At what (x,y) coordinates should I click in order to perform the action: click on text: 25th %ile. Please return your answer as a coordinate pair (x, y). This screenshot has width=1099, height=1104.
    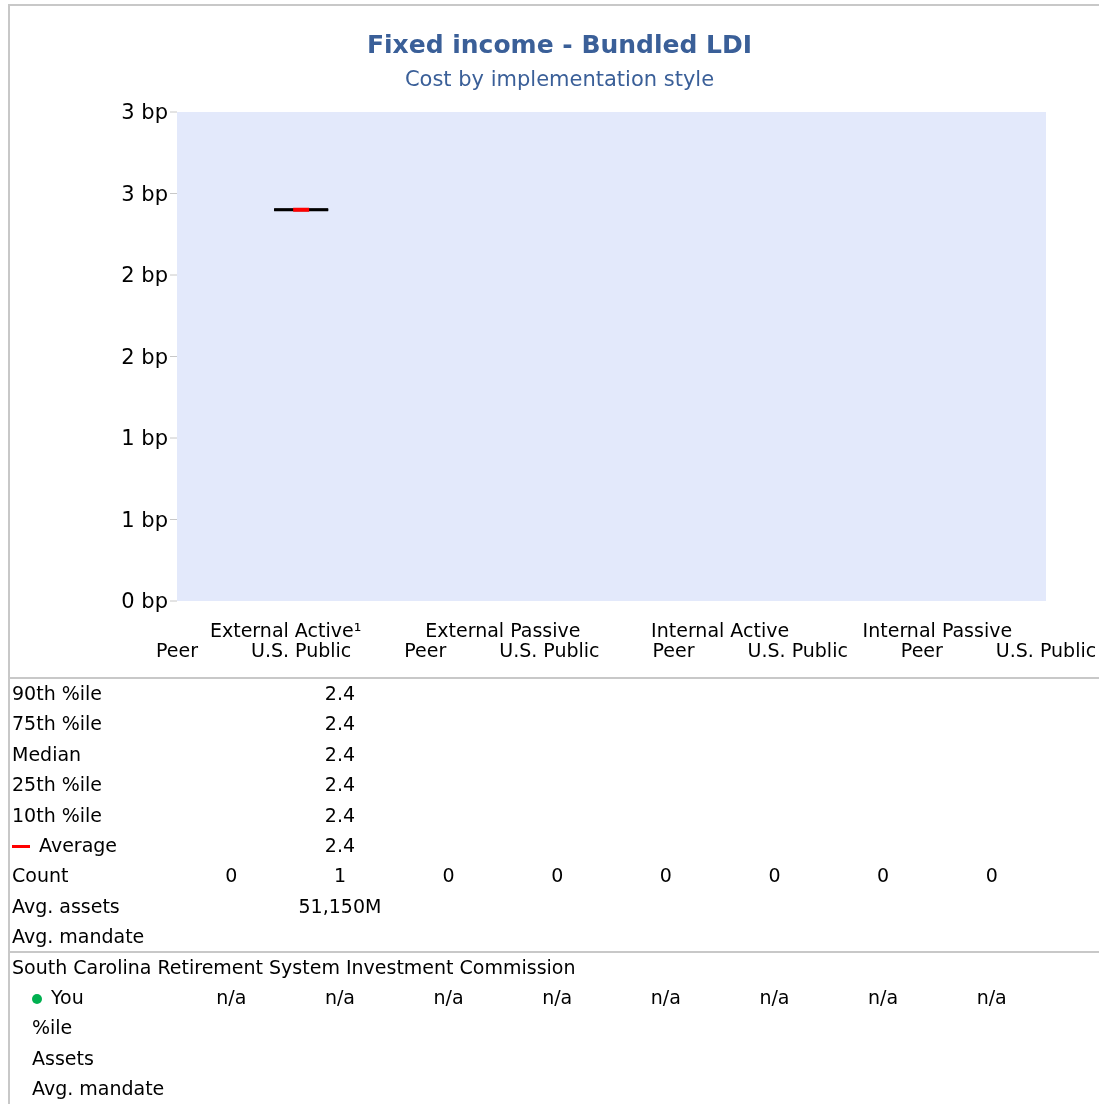
    Looking at the image, I should click on (57, 785).